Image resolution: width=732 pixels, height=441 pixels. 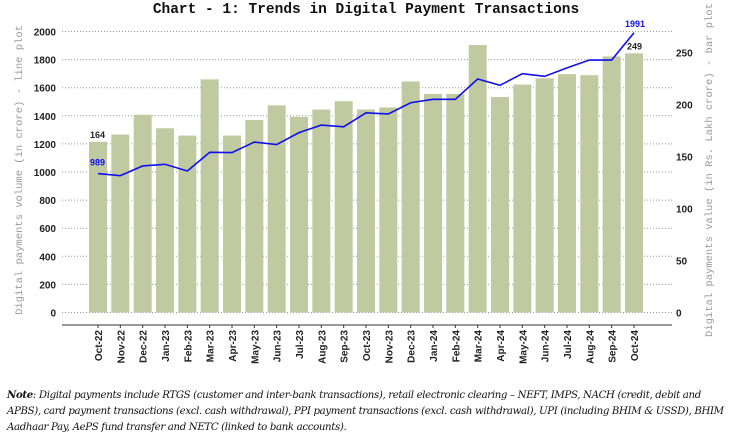 I want to click on x-tick-label: Jun-24, so click(x=546, y=346).